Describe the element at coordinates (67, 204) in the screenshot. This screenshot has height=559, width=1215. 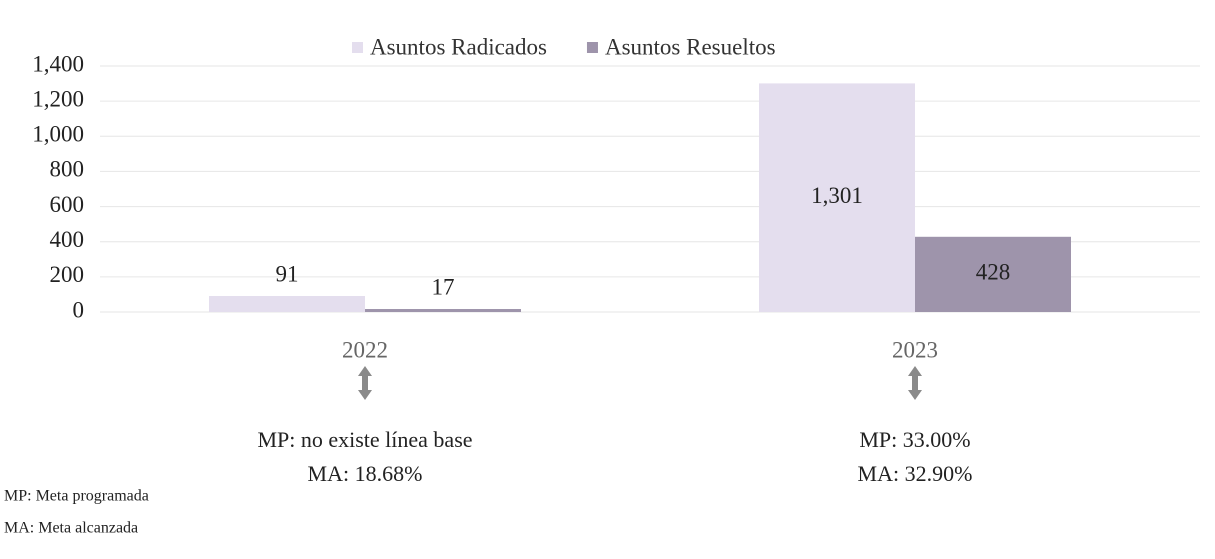
I see `y-tick-label: 600` at that location.